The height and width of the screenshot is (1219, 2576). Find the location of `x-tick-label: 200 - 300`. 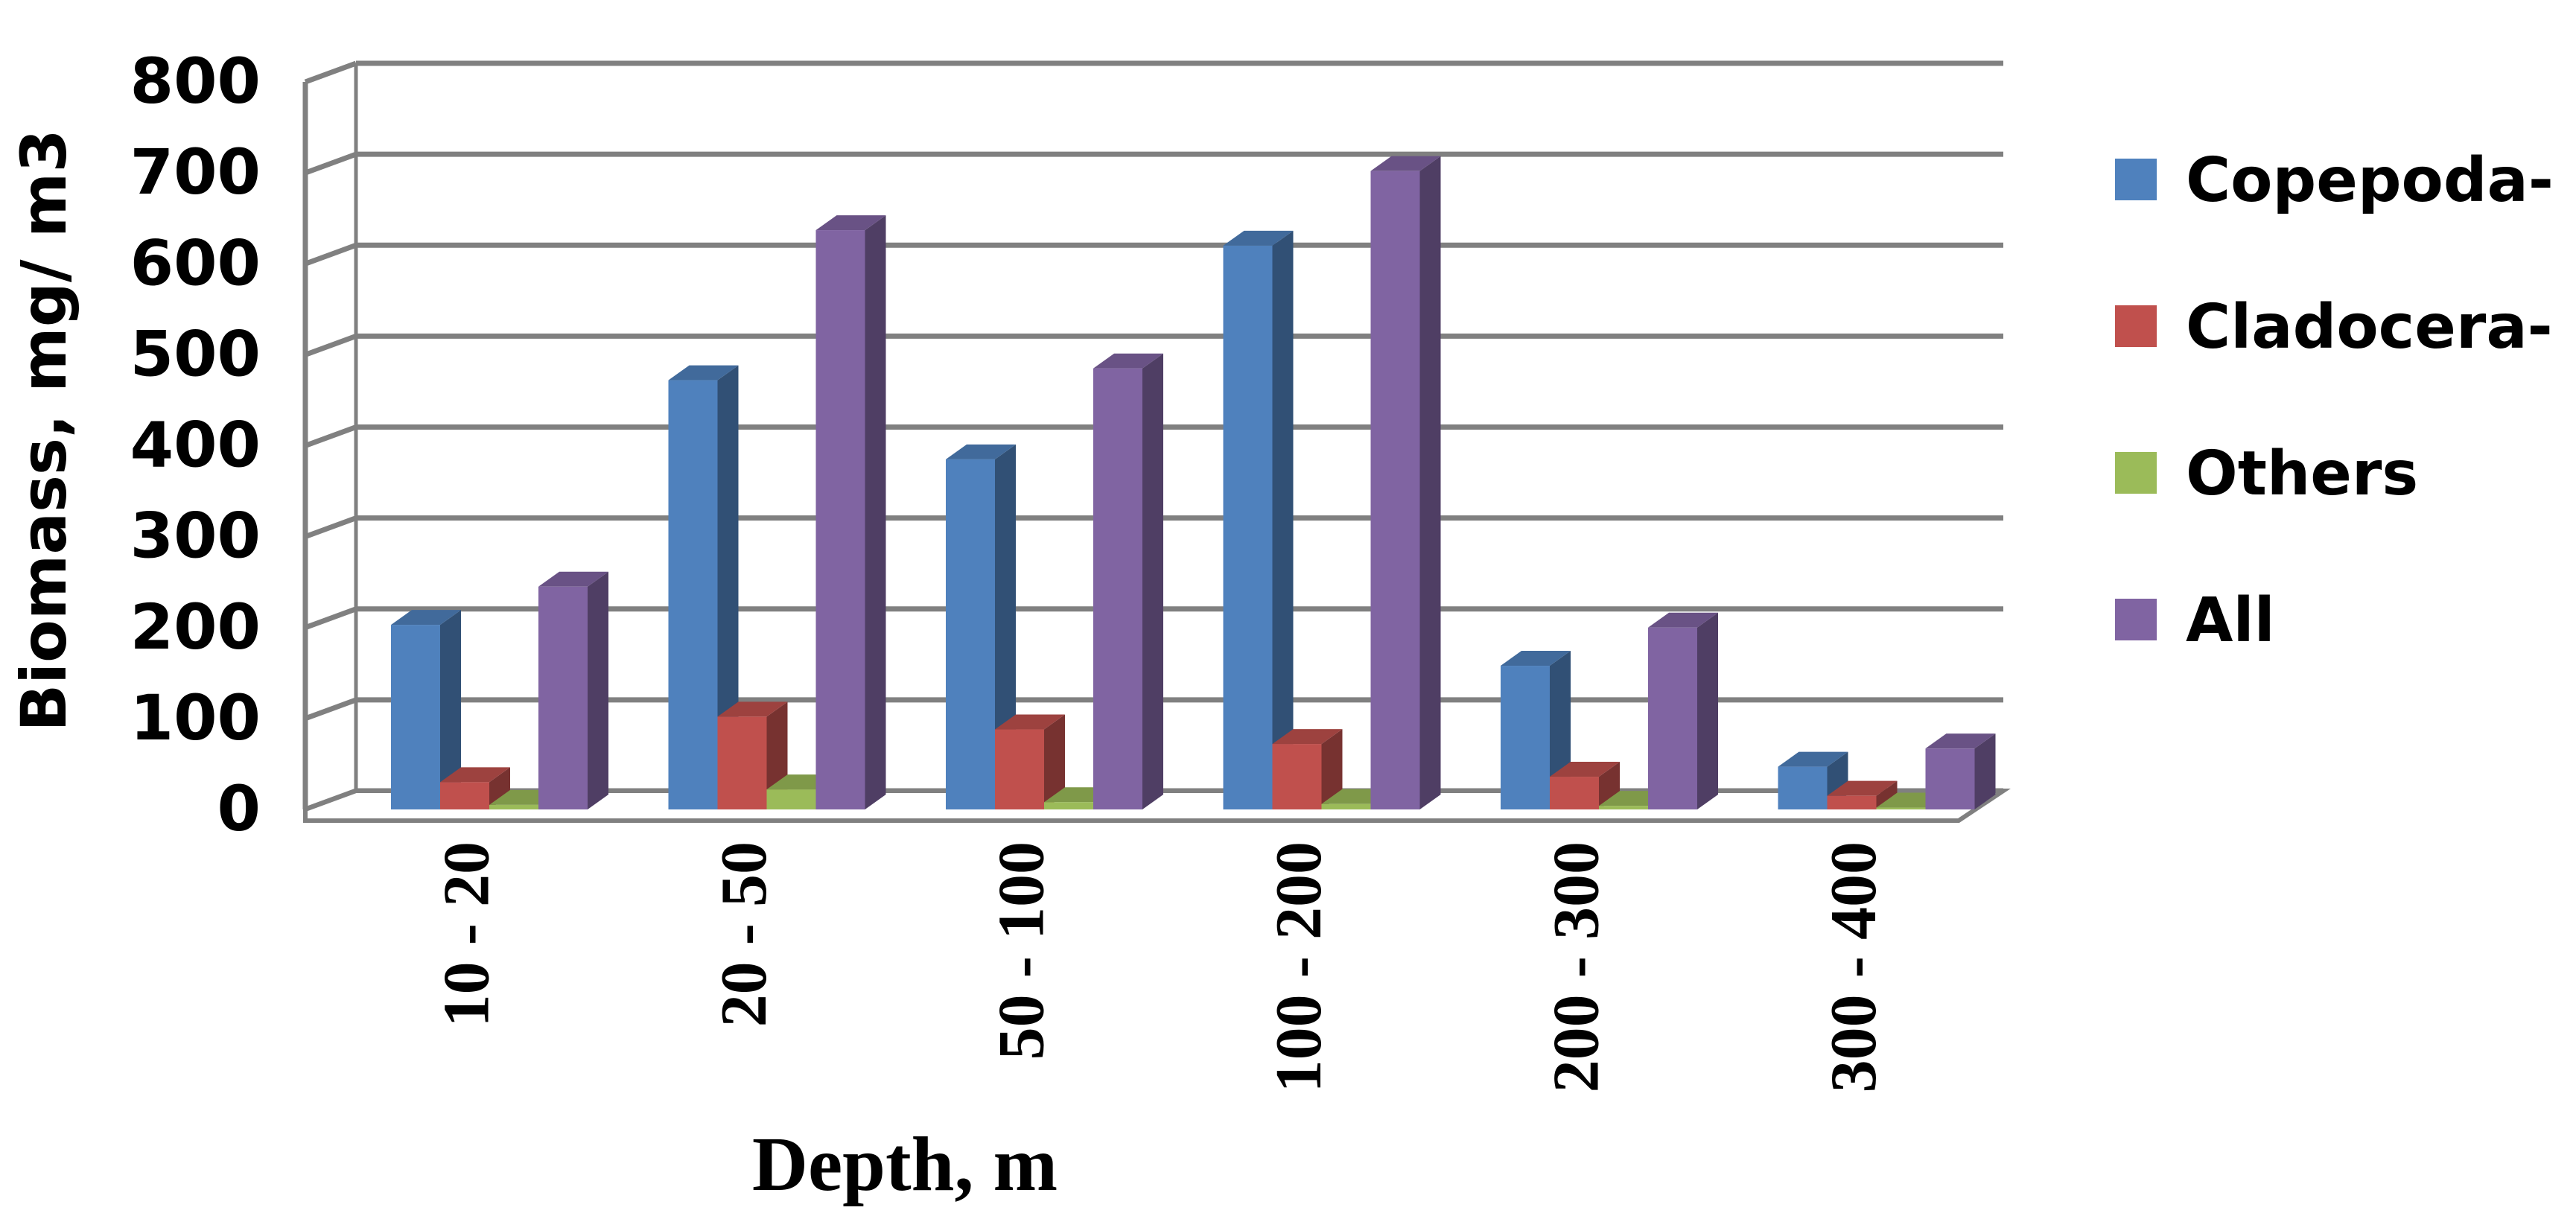

x-tick-label: 200 - 300 is located at coordinates (1577, 966).